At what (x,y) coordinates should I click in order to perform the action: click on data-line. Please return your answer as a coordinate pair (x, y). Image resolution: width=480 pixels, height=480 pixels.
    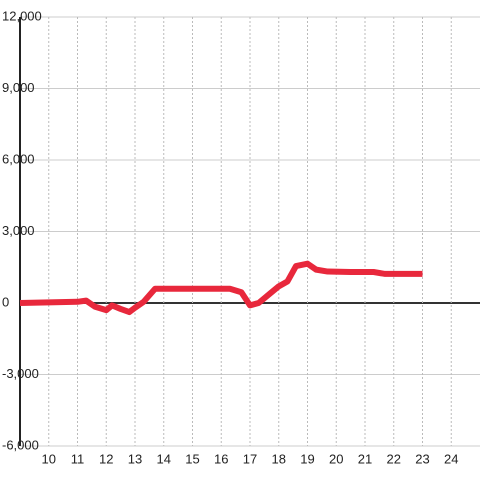
    Looking at the image, I should click on (221, 288).